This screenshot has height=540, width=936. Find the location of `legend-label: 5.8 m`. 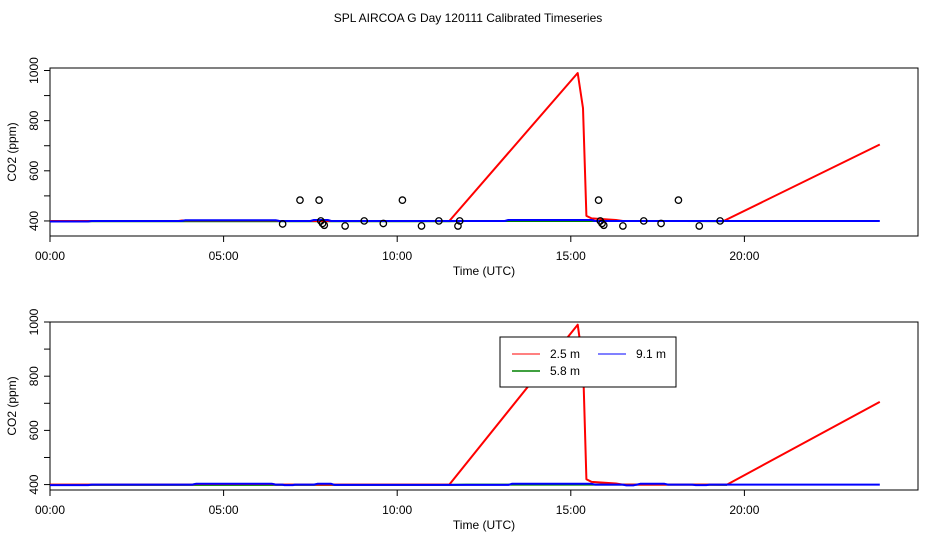

legend-label: 5.8 m is located at coordinates (565, 371).